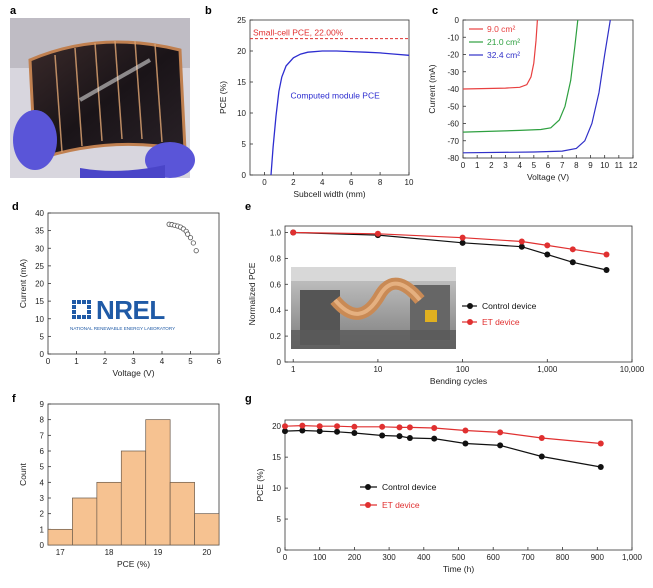 The image size is (653, 588). What do you see at coordinates (453, 72) in the screenshot?
I see `y-tick-label: -30` at bounding box center [453, 72].